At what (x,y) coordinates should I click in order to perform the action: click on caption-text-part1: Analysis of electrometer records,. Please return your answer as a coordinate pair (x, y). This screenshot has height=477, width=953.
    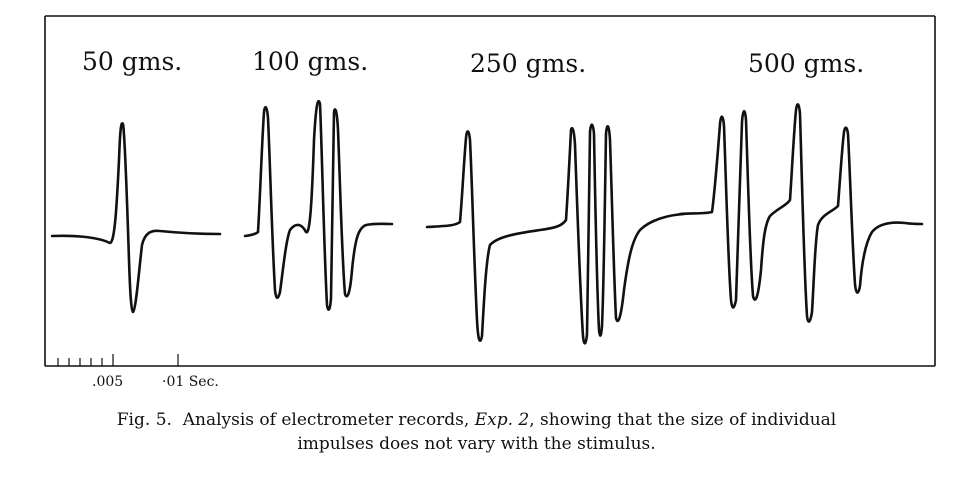
    Looking at the image, I should click on (326, 420).